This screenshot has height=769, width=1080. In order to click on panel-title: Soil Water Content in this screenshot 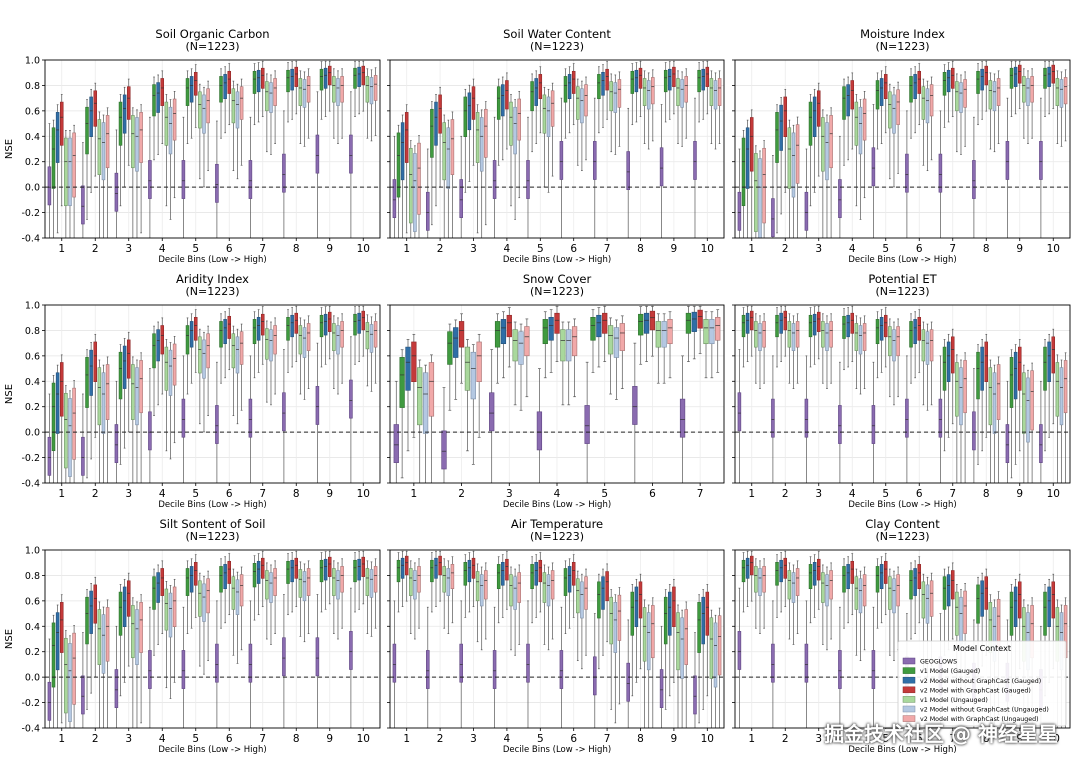, I will do `click(557, 34)`.